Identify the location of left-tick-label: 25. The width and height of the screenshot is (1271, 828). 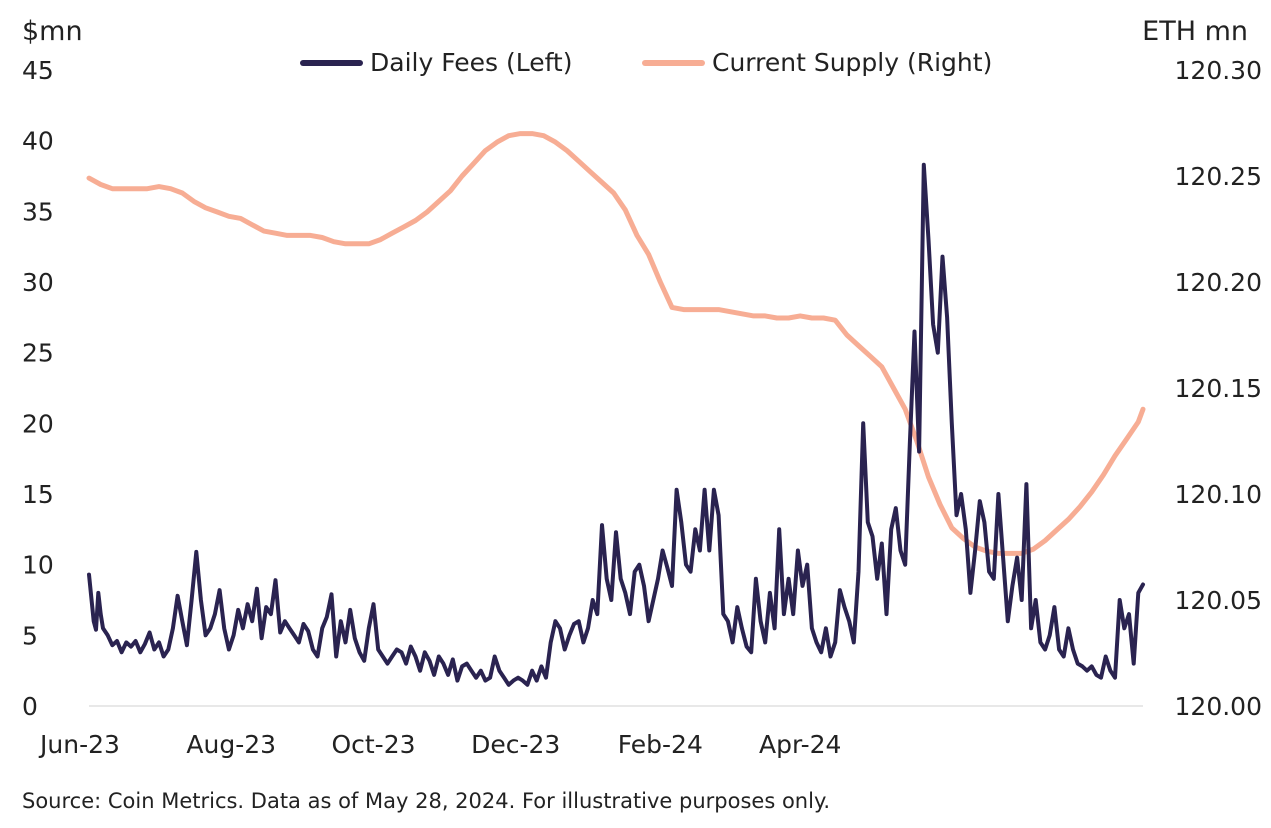
(38, 353).